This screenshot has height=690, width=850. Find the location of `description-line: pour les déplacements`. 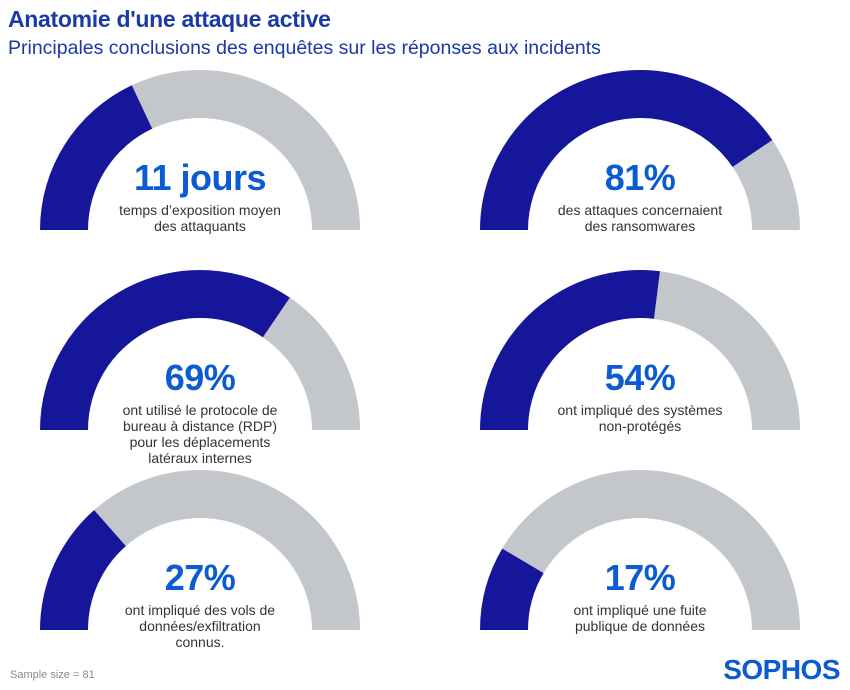

description-line: pour les déplacements is located at coordinates (200, 442).